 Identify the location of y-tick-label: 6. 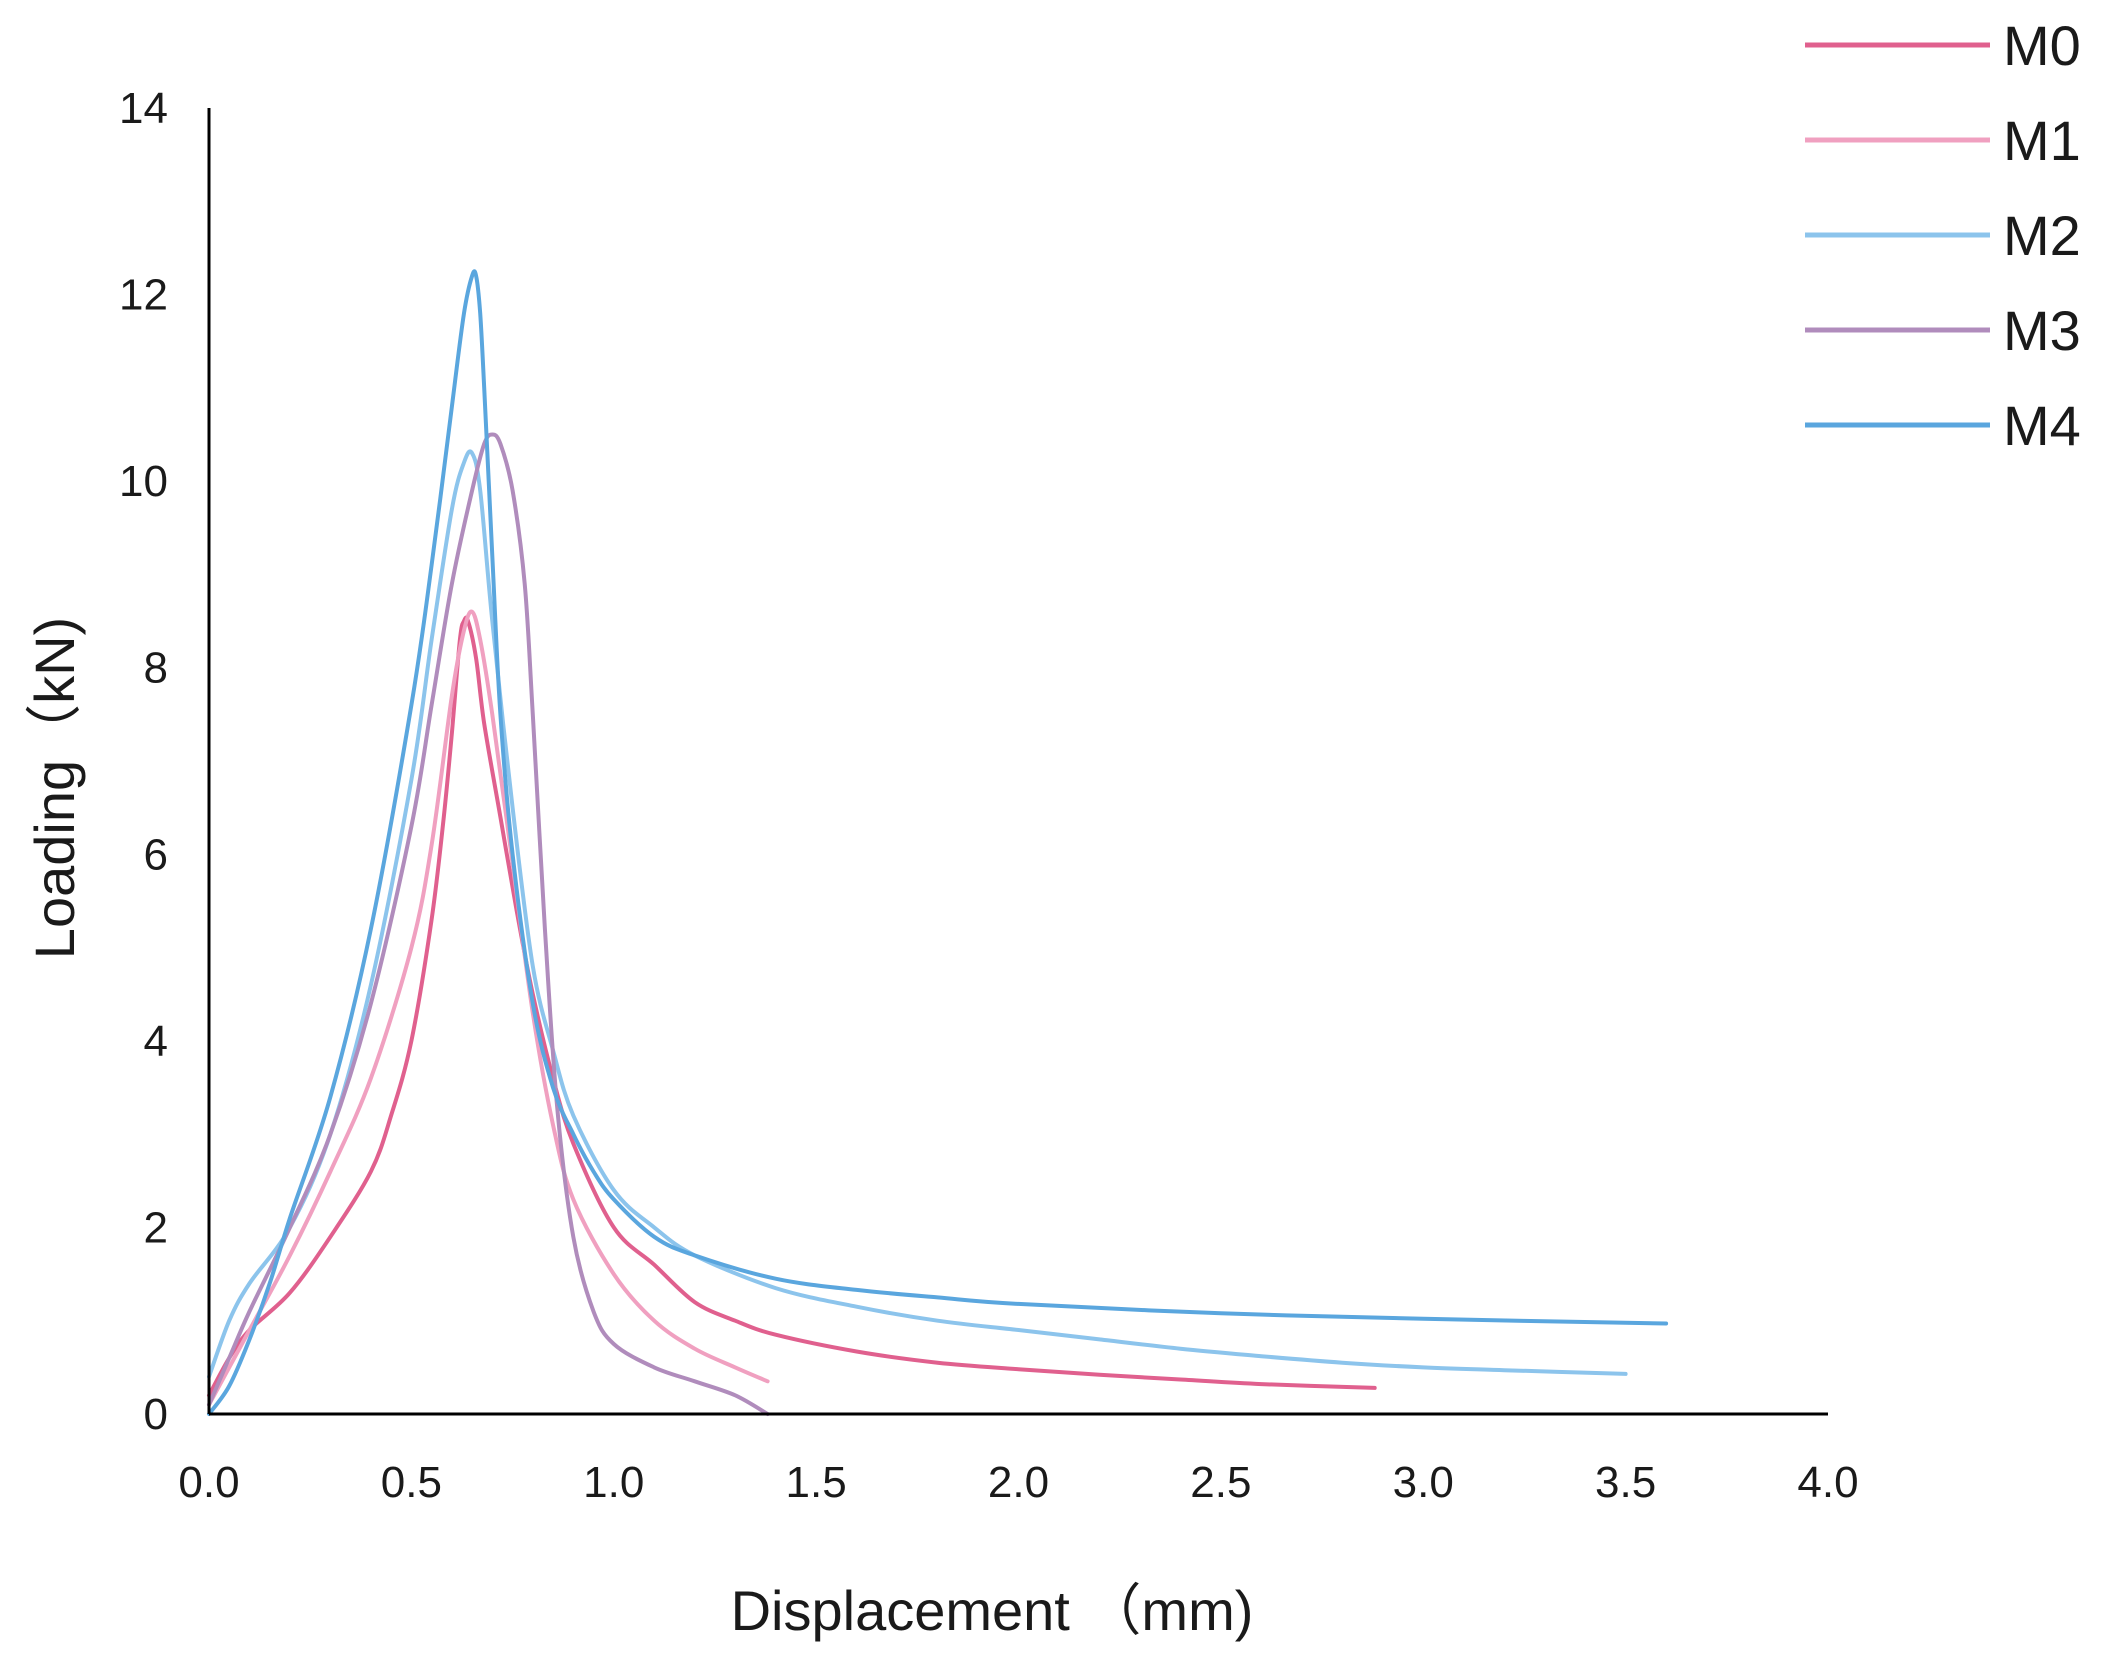
(156, 854).